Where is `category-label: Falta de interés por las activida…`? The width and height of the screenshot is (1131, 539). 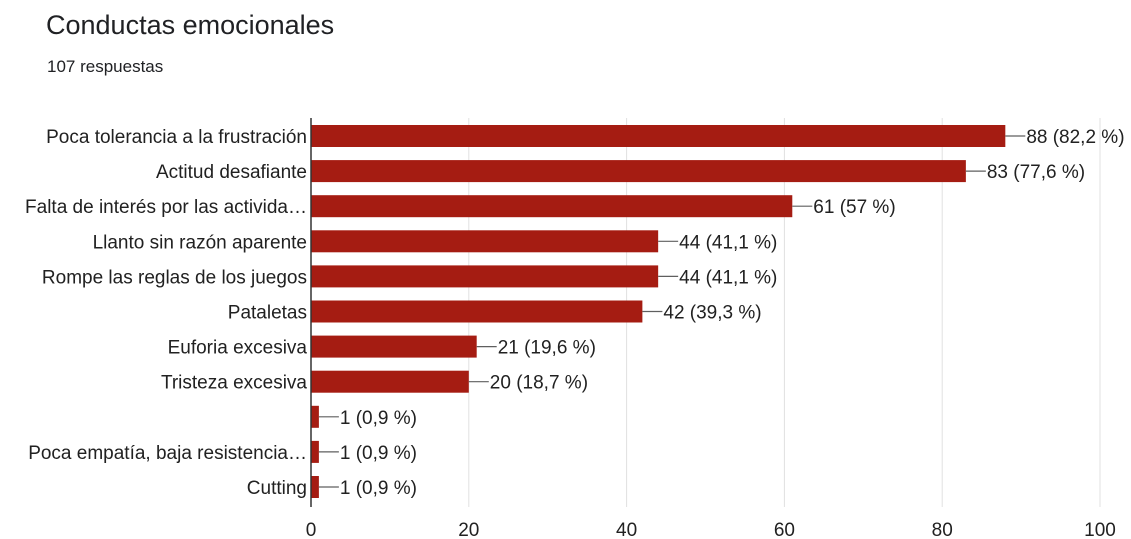
category-label: Falta de interés por las activida… is located at coordinates (166, 207).